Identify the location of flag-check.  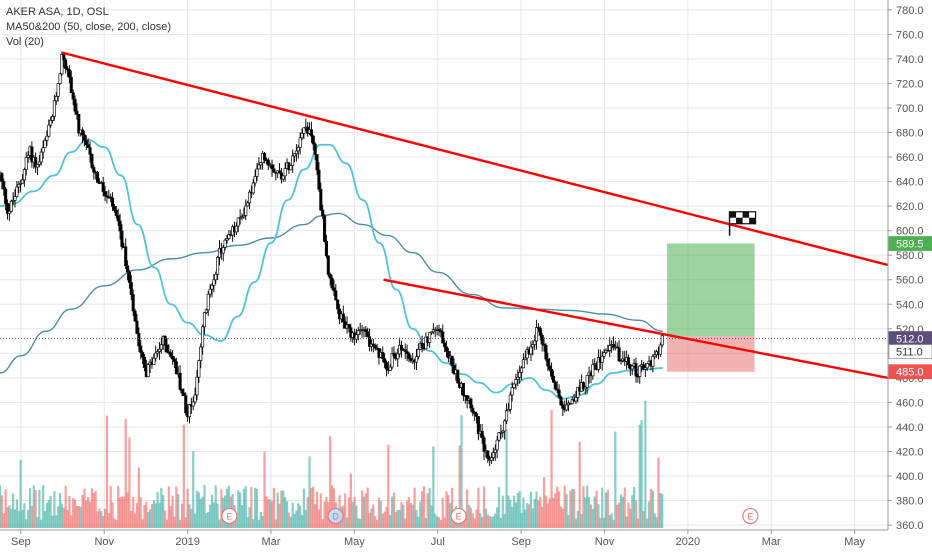
(752, 220).